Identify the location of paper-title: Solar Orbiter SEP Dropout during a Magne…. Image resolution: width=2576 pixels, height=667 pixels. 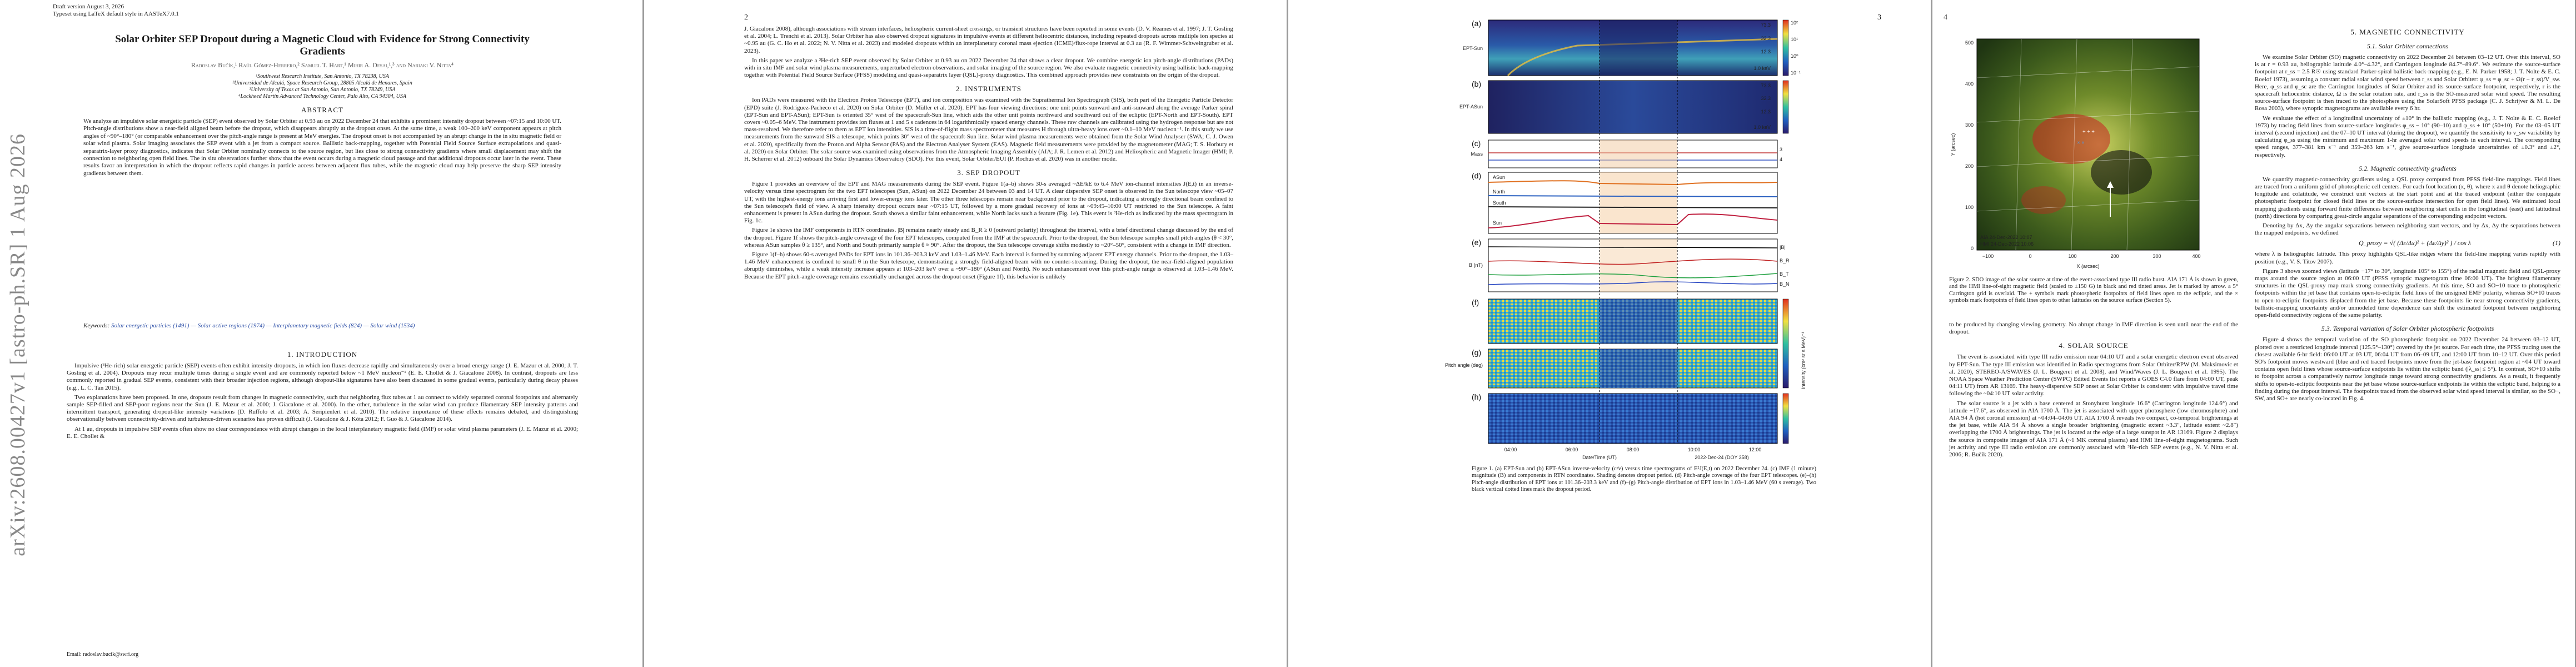
(322, 45).